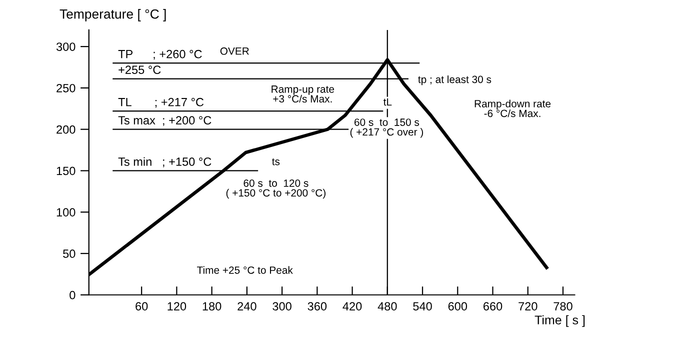  Describe the element at coordinates (66, 46) in the screenshot. I see `y-tick-label: 300` at that location.